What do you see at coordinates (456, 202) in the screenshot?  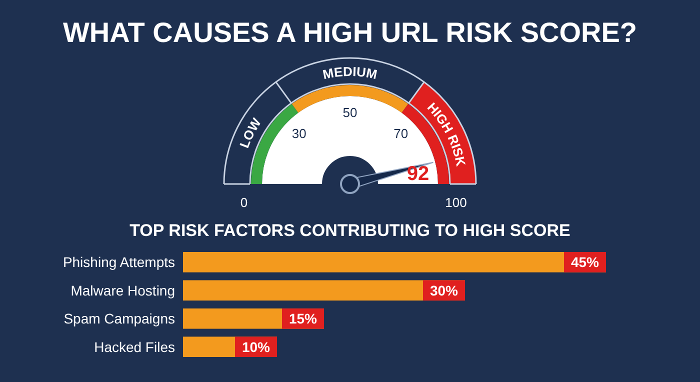 I see `text: 100` at bounding box center [456, 202].